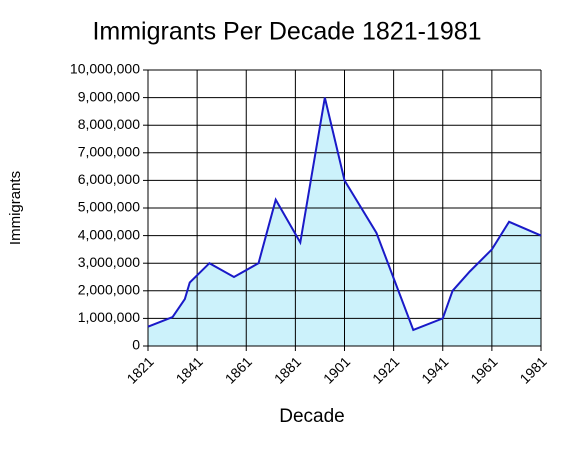 The image size is (580, 450). Describe the element at coordinates (312, 416) in the screenshot. I see `x-axis-label: Decade` at that location.